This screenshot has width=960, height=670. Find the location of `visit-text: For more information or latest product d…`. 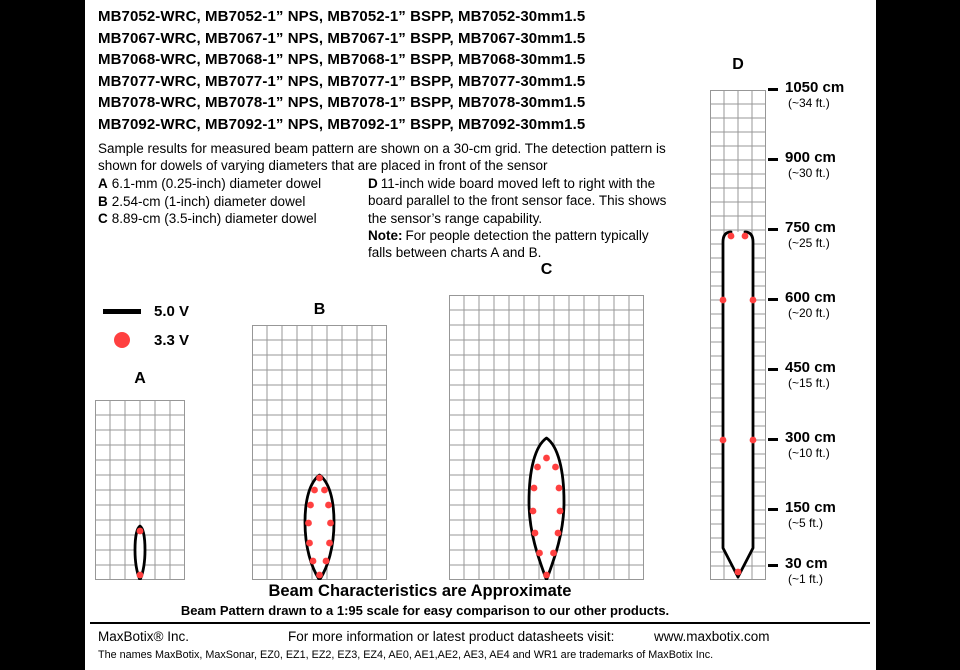

visit-text: For more information or latest product d… is located at coordinates (451, 636).